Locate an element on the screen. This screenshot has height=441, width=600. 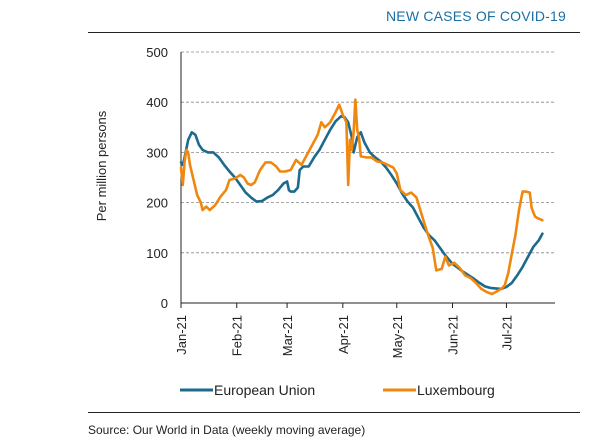
y-tick-label: 100 is located at coordinates (157, 253).